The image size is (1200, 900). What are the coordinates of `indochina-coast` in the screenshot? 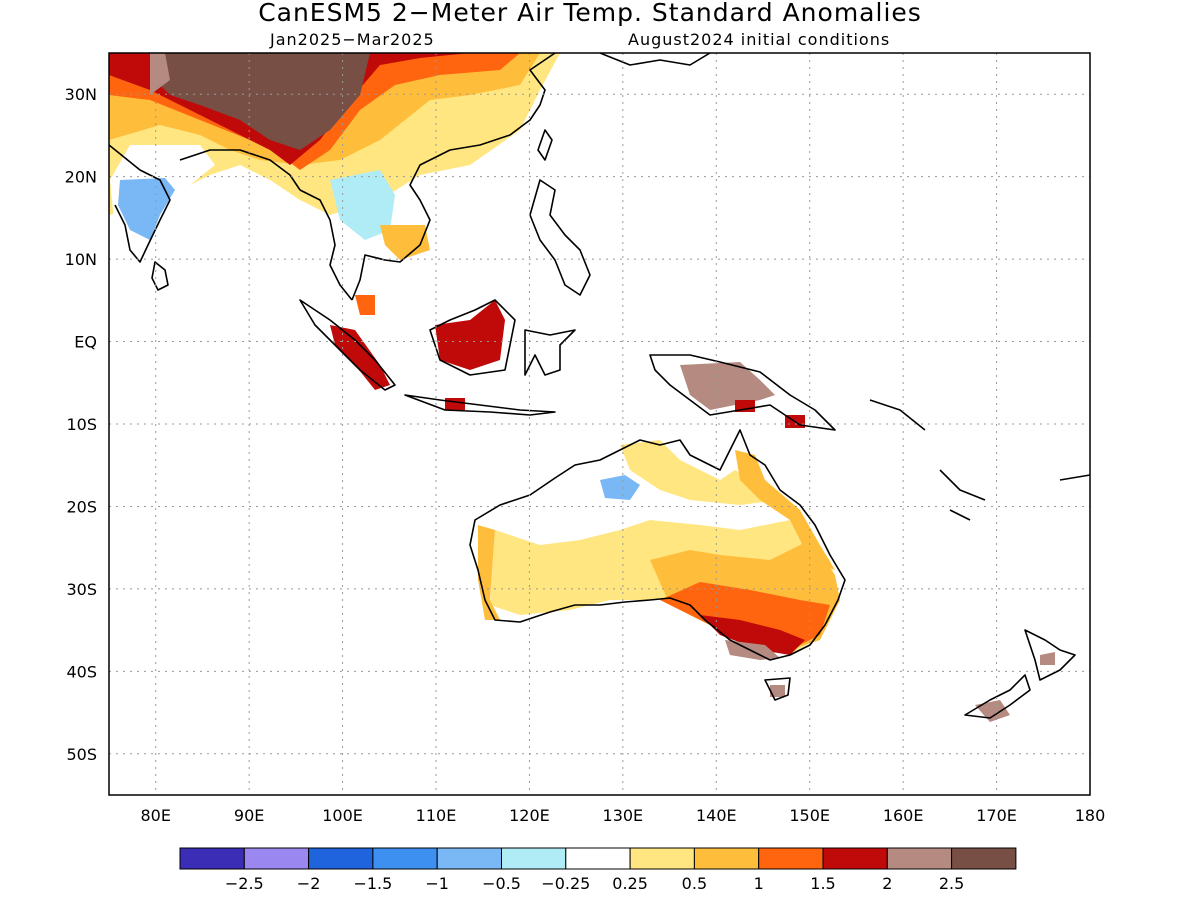 It's located at (326, 245).